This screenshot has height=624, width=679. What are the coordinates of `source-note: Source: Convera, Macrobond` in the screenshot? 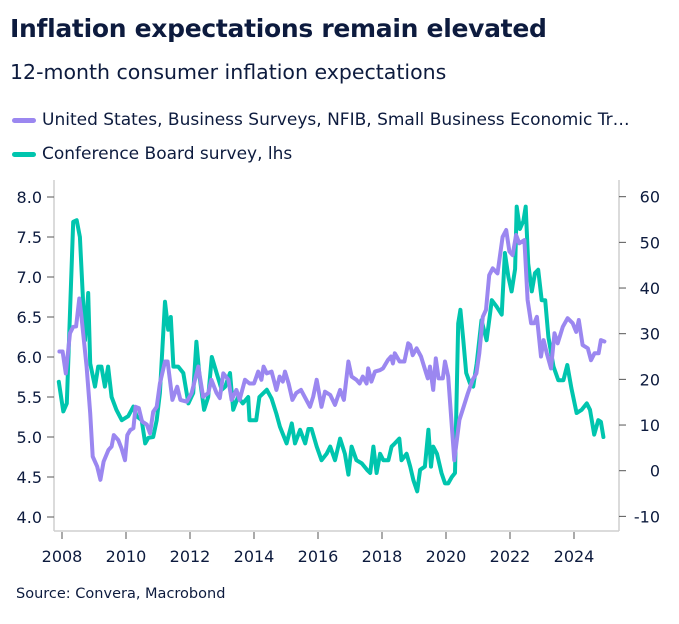 It's located at (121, 594).